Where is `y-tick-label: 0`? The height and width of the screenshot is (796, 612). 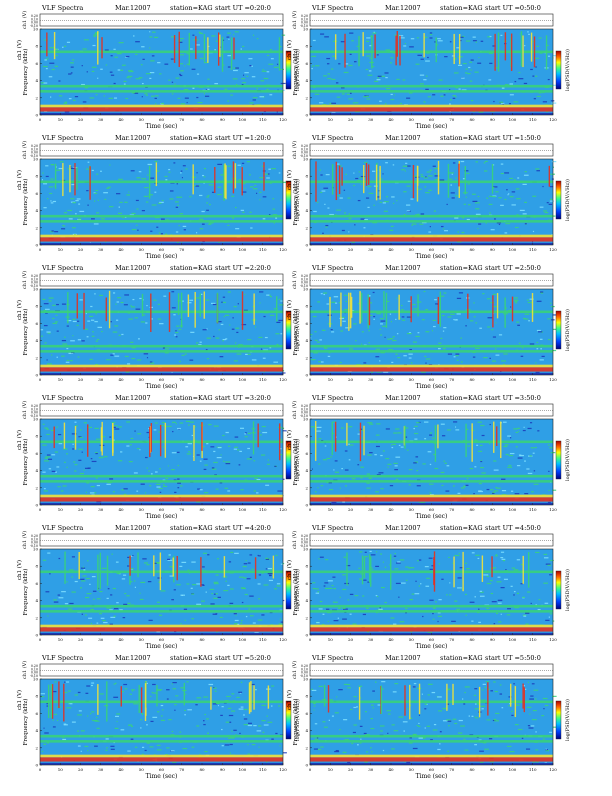 y-tick-label: 0 is located at coordinates (306, 245).